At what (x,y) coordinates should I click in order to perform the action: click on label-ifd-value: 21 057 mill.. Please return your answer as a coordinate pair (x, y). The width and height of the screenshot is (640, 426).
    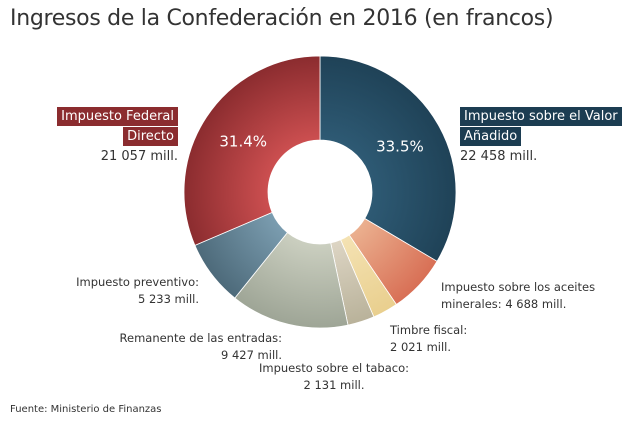
    Looking at the image, I should click on (139, 156).